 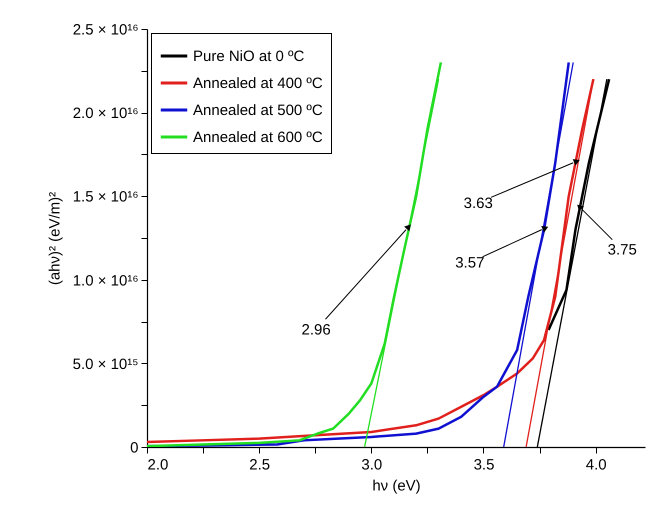 What do you see at coordinates (396, 486) in the screenshot?
I see `x-axis-title: hν (eV)` at bounding box center [396, 486].